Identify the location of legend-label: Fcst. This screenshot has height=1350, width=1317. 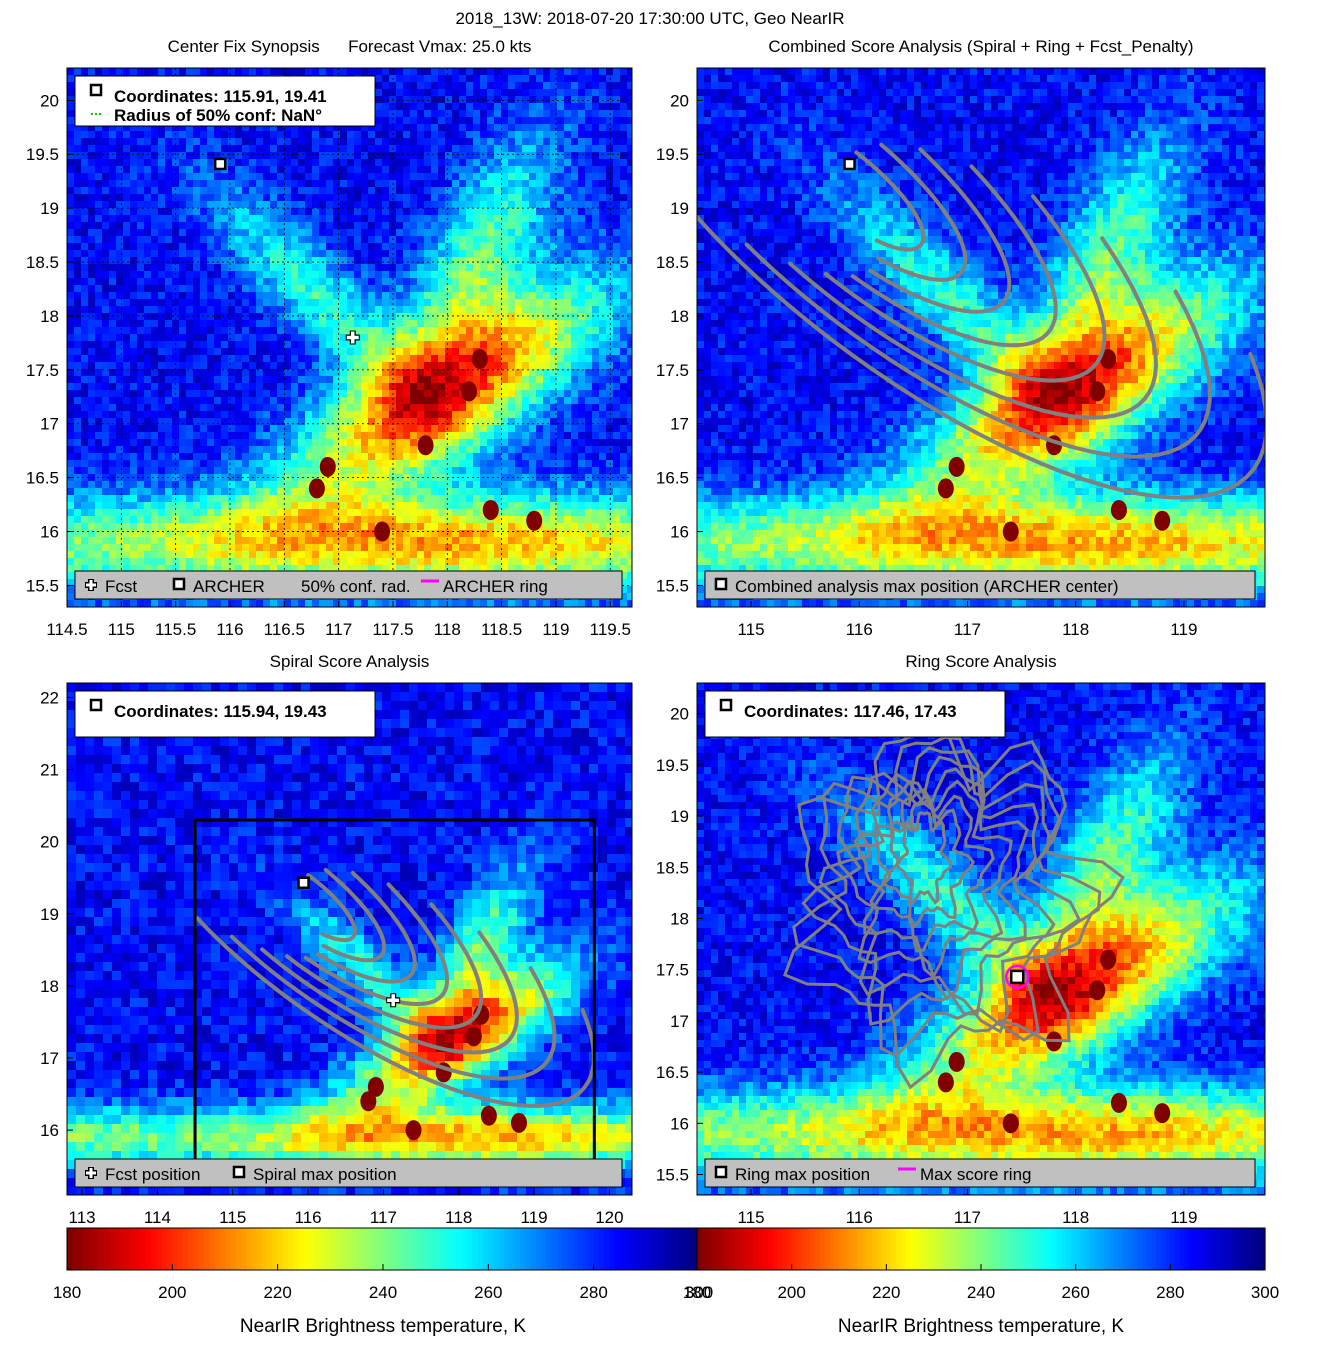
(121, 586).